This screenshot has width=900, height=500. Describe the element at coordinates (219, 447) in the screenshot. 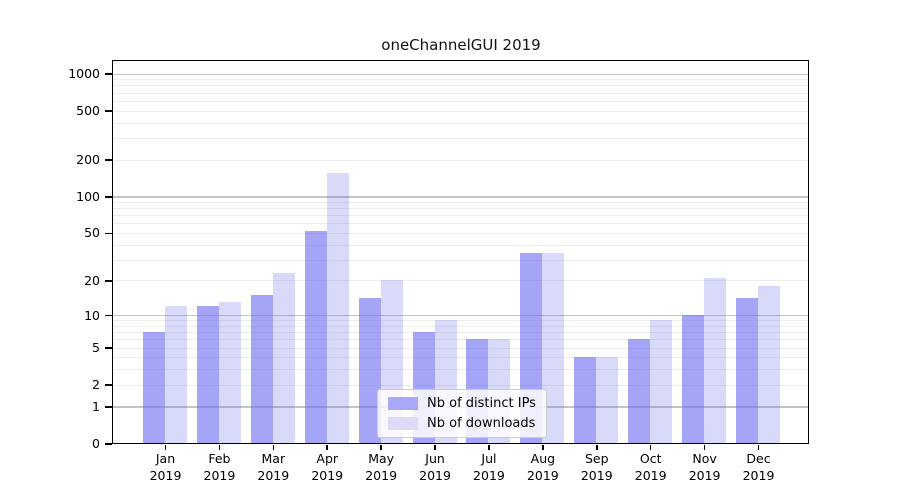

I see `x-tick-feb-2019` at that location.